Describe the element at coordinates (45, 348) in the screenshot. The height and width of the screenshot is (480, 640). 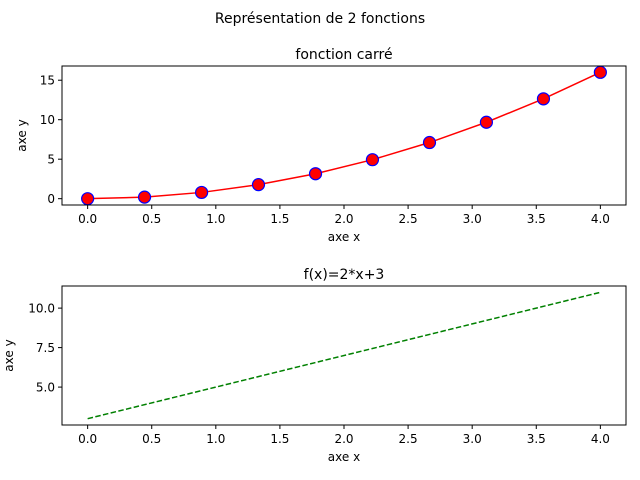
I see `y-tick-label: 7.5` at that location.